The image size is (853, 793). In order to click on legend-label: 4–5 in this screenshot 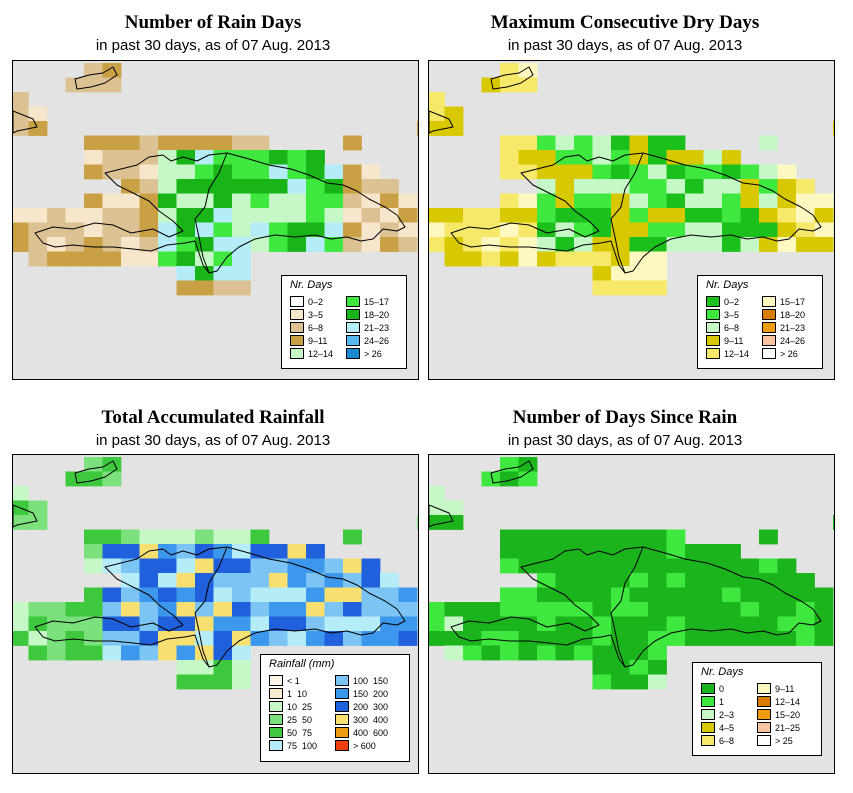, I will do `click(727, 727)`.